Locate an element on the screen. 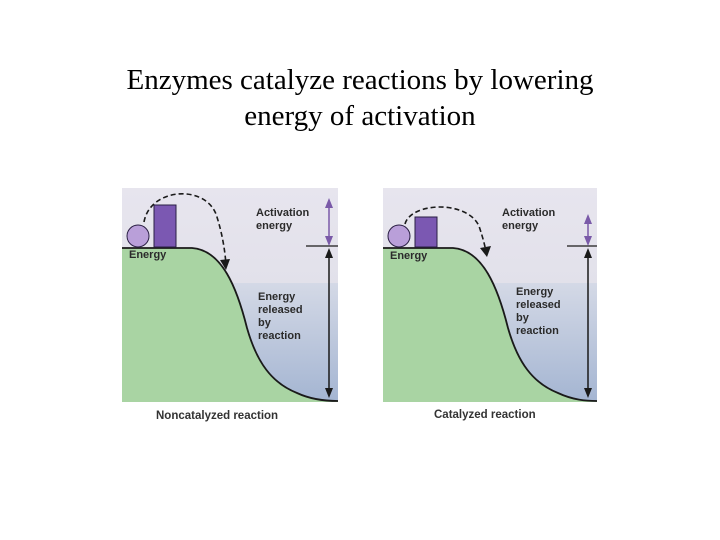 The height and width of the screenshot is (540, 720). title-line-2: energy of activation is located at coordinates (360, 116).